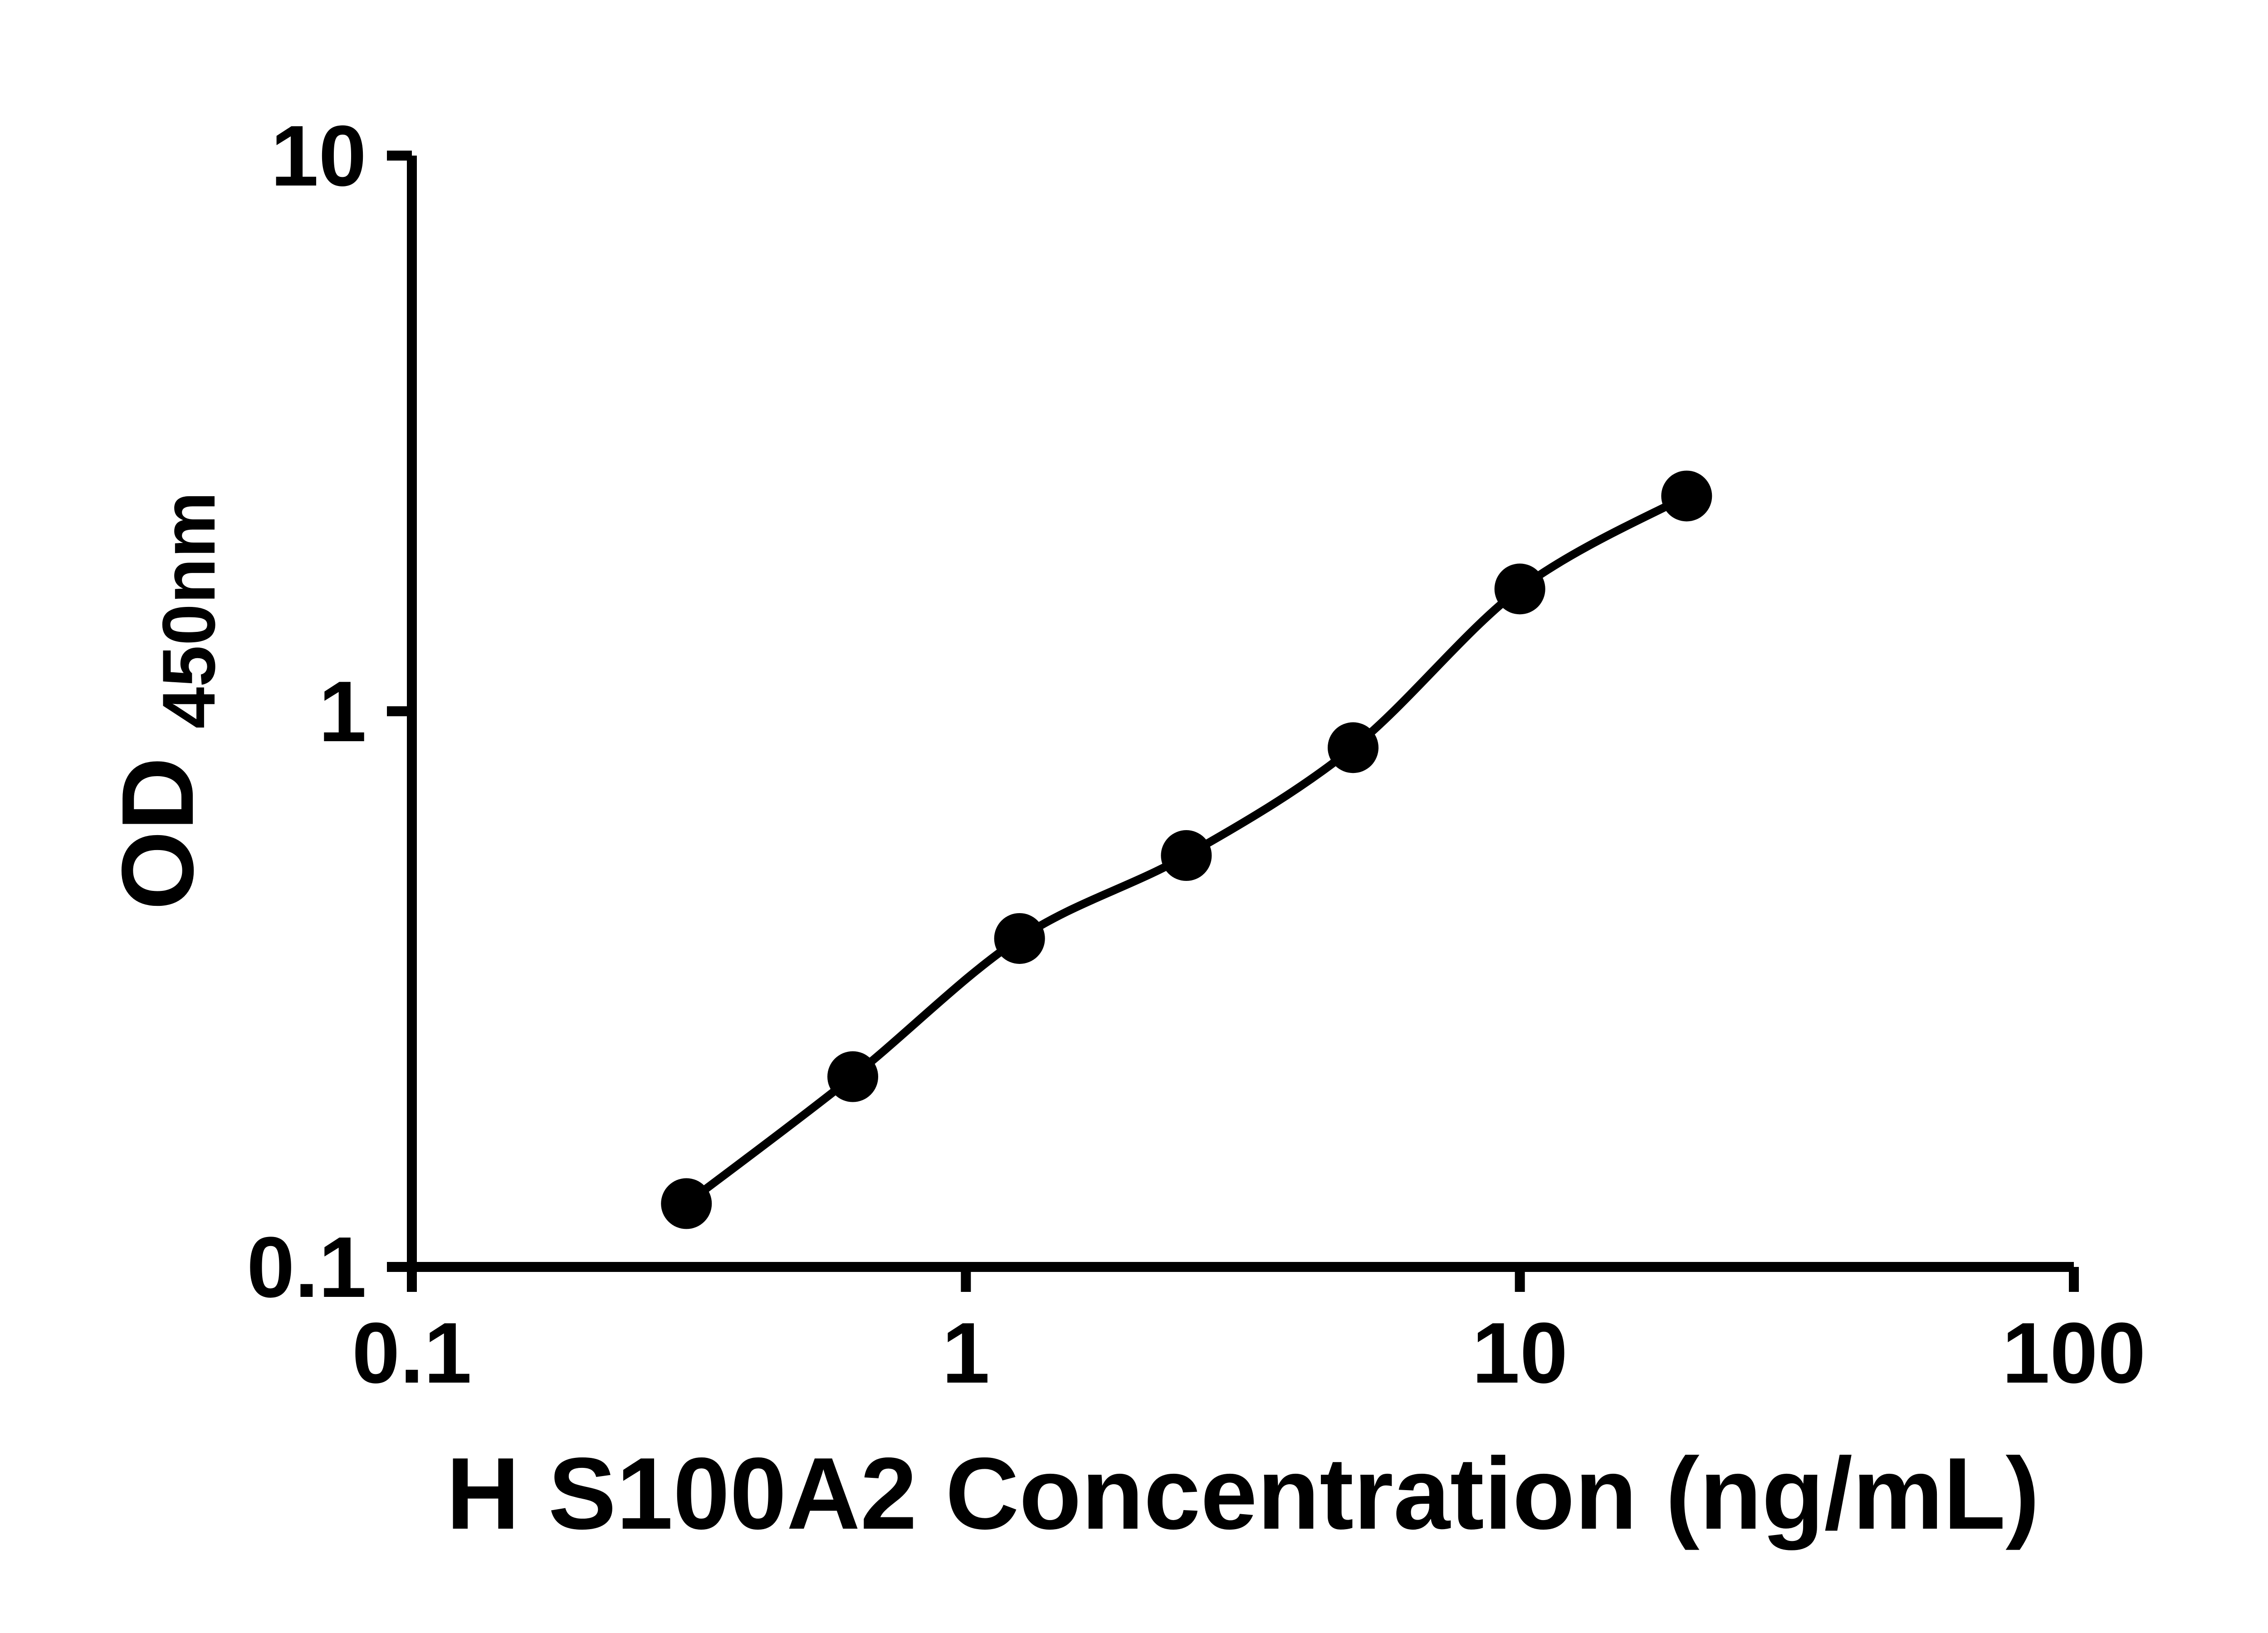 Image resolution: width=2268 pixels, height=1633 pixels. What do you see at coordinates (319, 156) in the screenshot?
I see `y-tick-label: 10` at bounding box center [319, 156].